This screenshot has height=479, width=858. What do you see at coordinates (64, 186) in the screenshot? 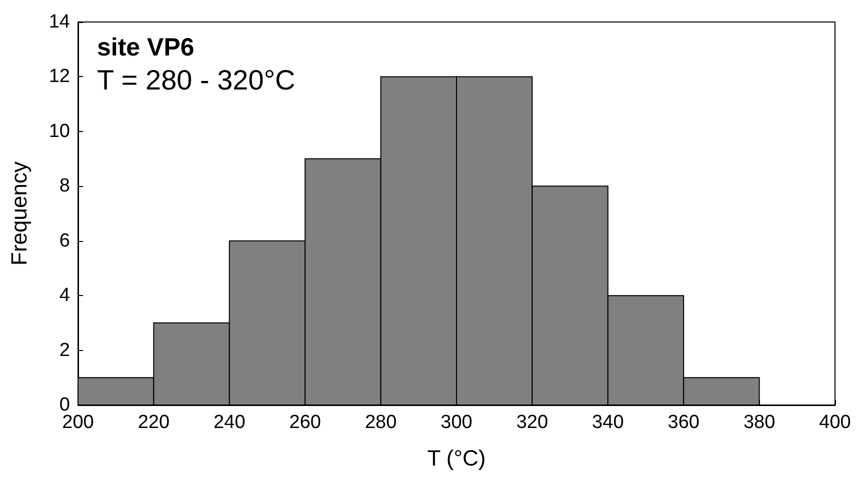
I see `y-tick-label: 8` at bounding box center [64, 186].